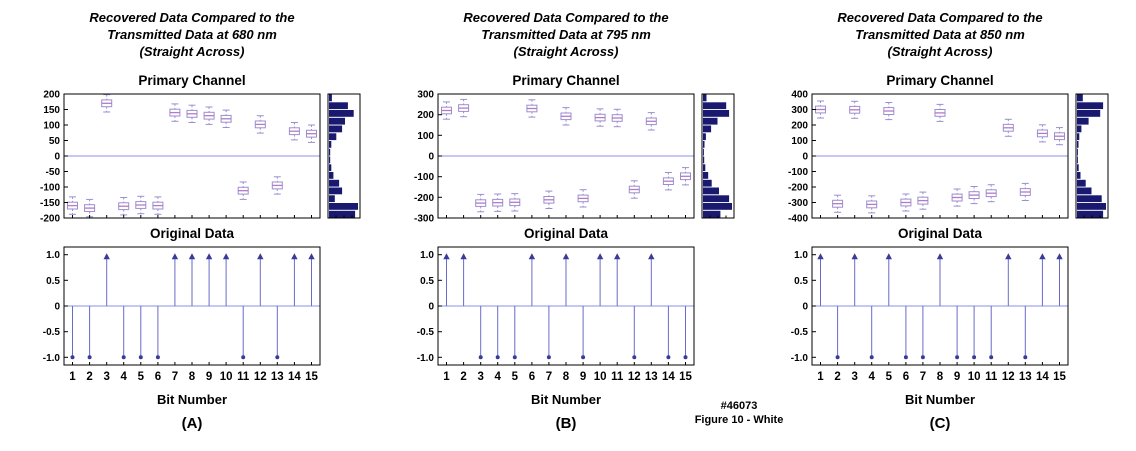  What do you see at coordinates (55, 141) in the screenshot?
I see `svg-text: 50` at bounding box center [55, 141].